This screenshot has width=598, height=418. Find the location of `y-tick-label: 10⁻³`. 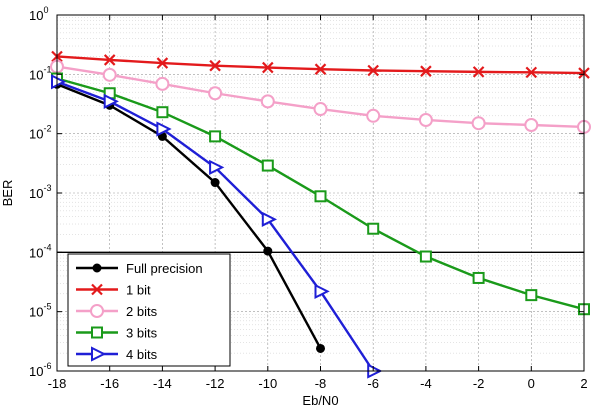

y-tick-label: 10⁻³ is located at coordinates (40, 192).